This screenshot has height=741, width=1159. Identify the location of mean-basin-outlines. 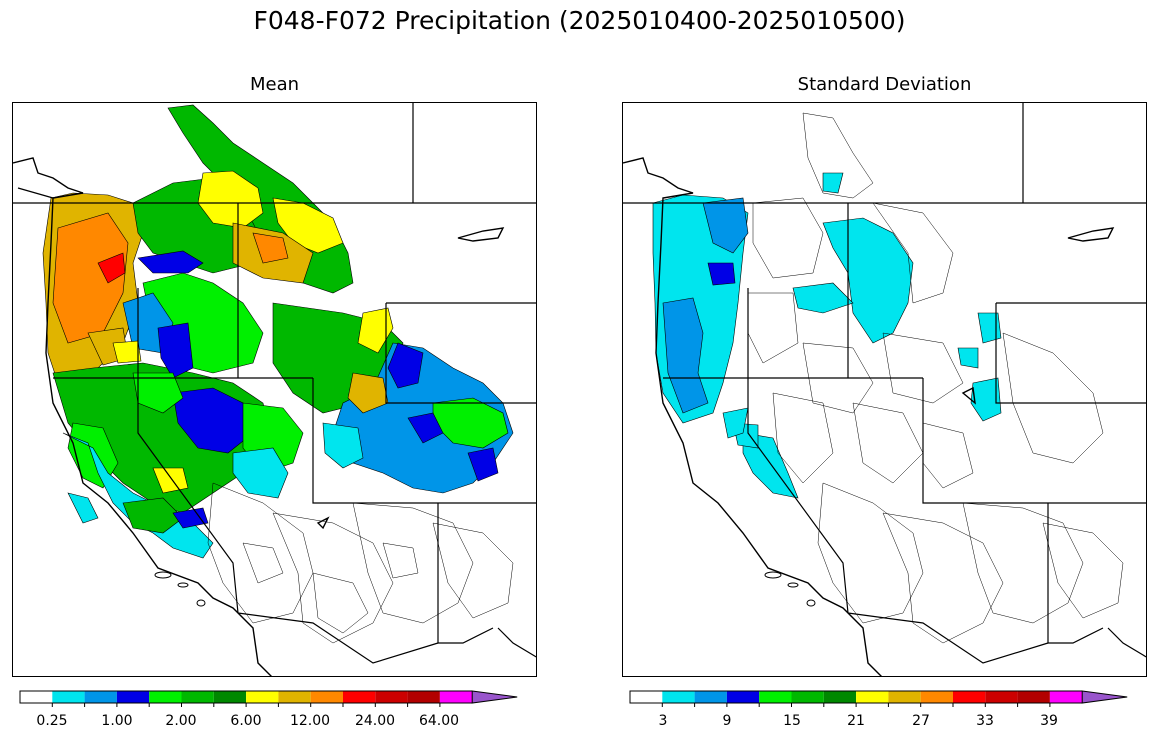
(360, 563).